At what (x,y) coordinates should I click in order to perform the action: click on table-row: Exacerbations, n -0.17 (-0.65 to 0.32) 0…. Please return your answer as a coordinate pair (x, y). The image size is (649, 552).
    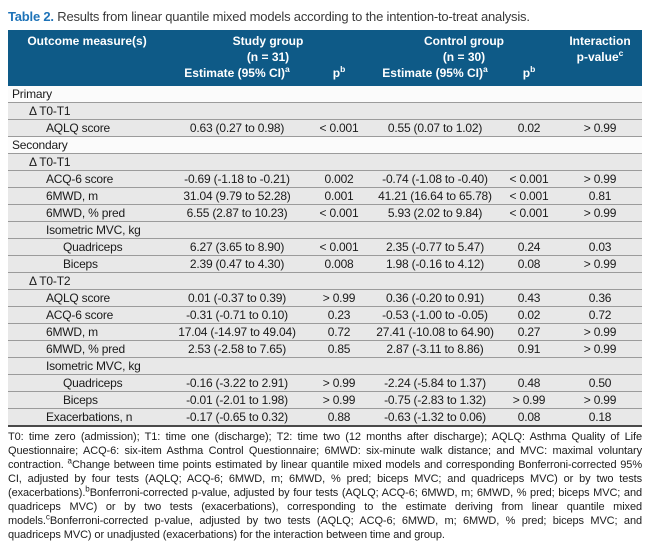
    Looking at the image, I should click on (325, 416).